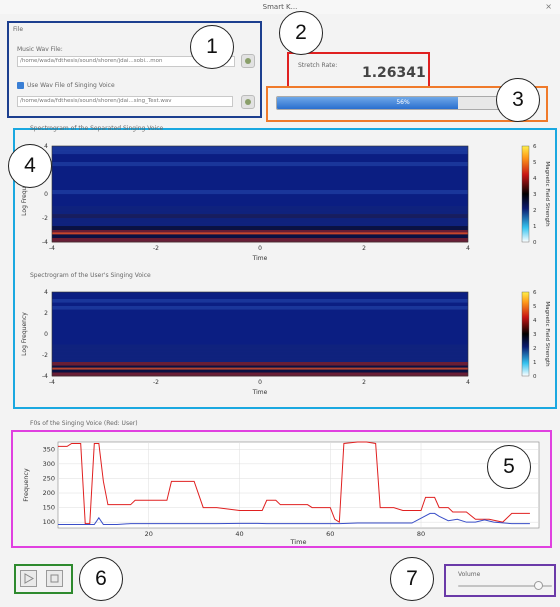  What do you see at coordinates (49, 522) in the screenshot?
I see `y-tick-label: 100` at bounding box center [49, 522].